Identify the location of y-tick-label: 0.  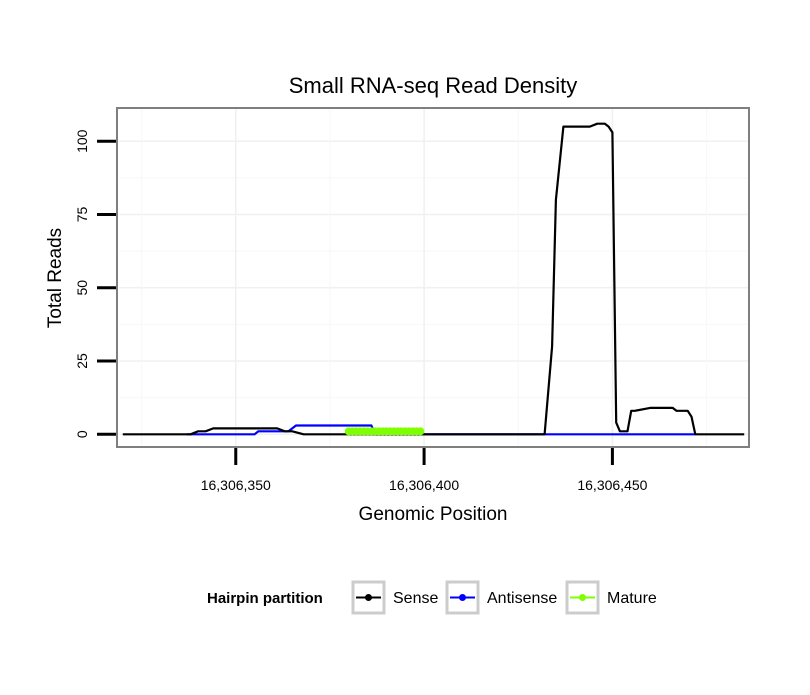
(82, 434).